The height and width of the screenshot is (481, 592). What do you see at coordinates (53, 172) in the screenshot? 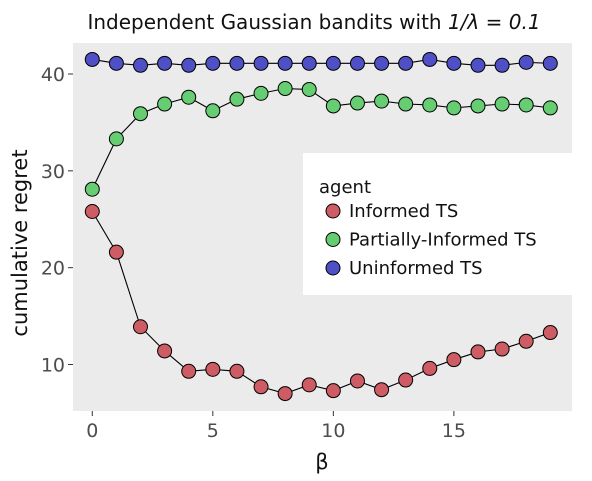
I see `y-tick-label: 30` at bounding box center [53, 172].